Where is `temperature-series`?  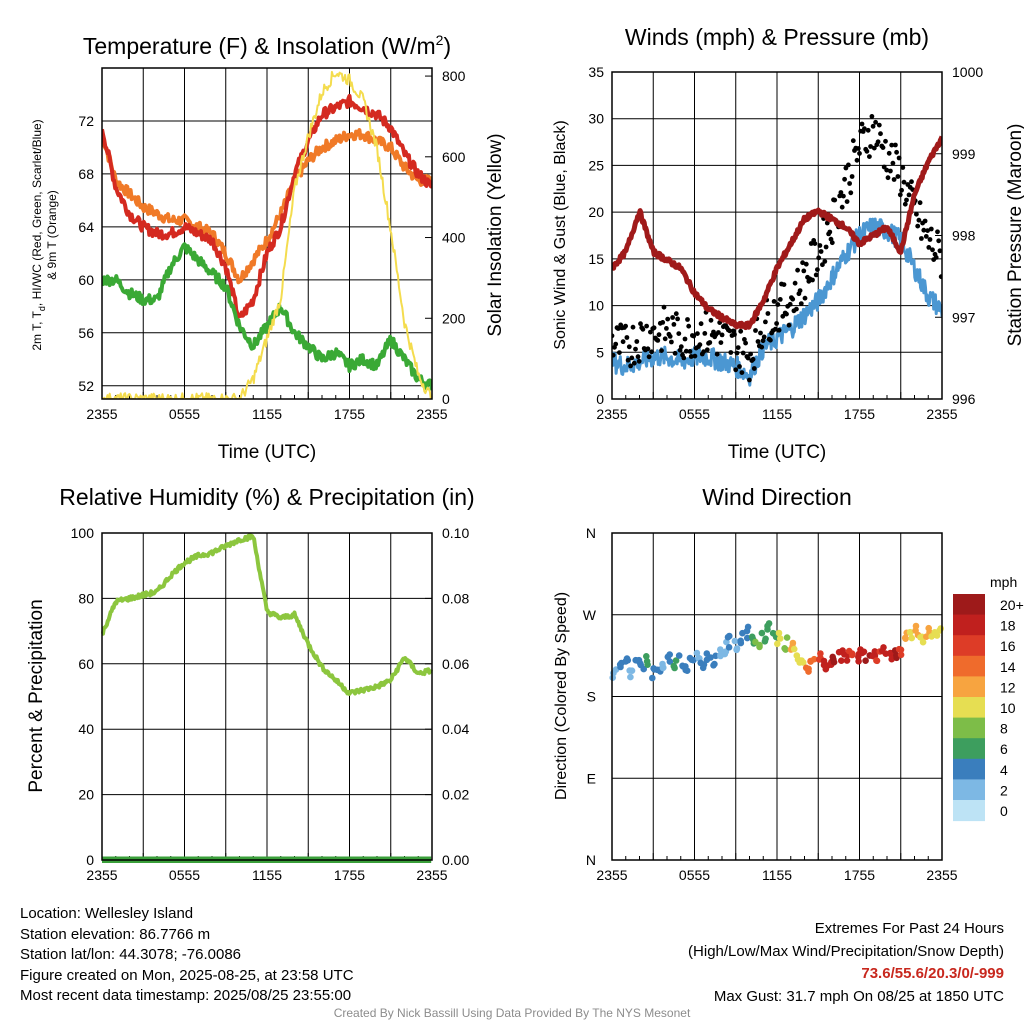 temperature-series is located at coordinates (267, 206).